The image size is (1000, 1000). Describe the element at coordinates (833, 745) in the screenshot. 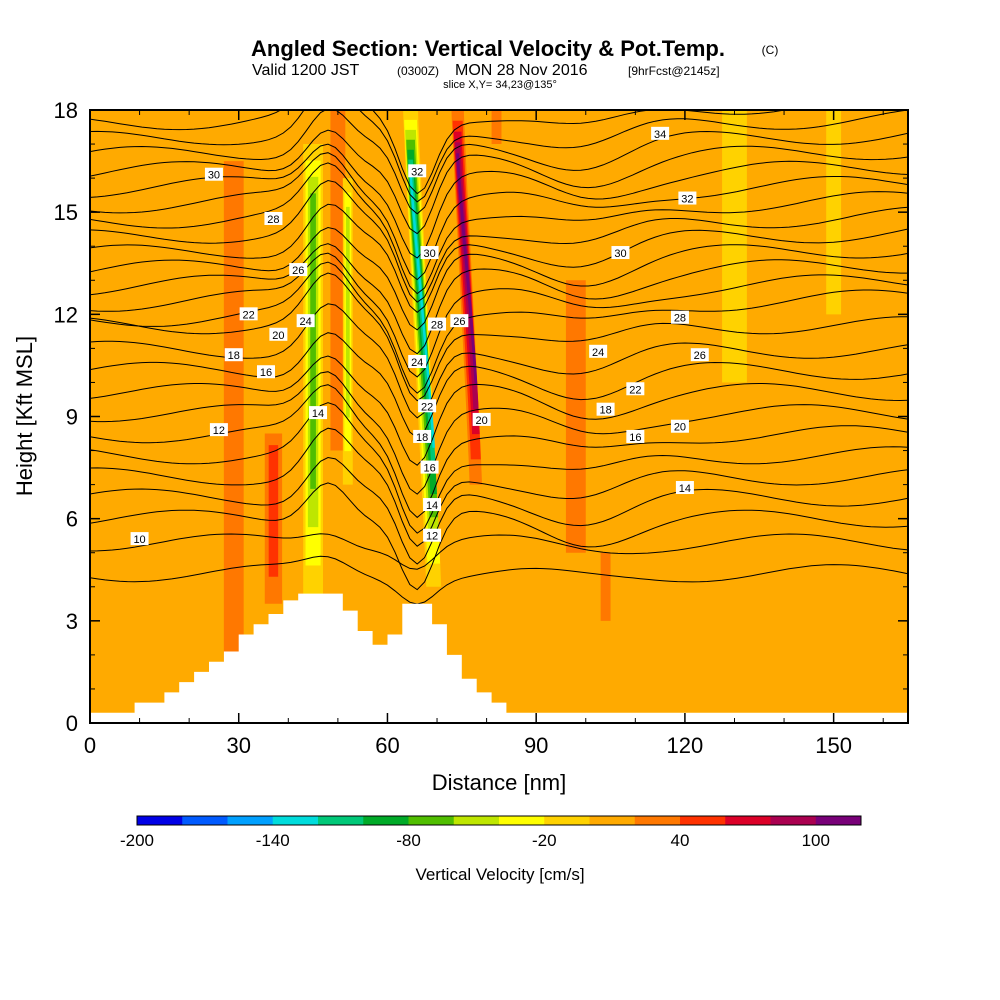

I see `x-tick-label: 150` at that location.